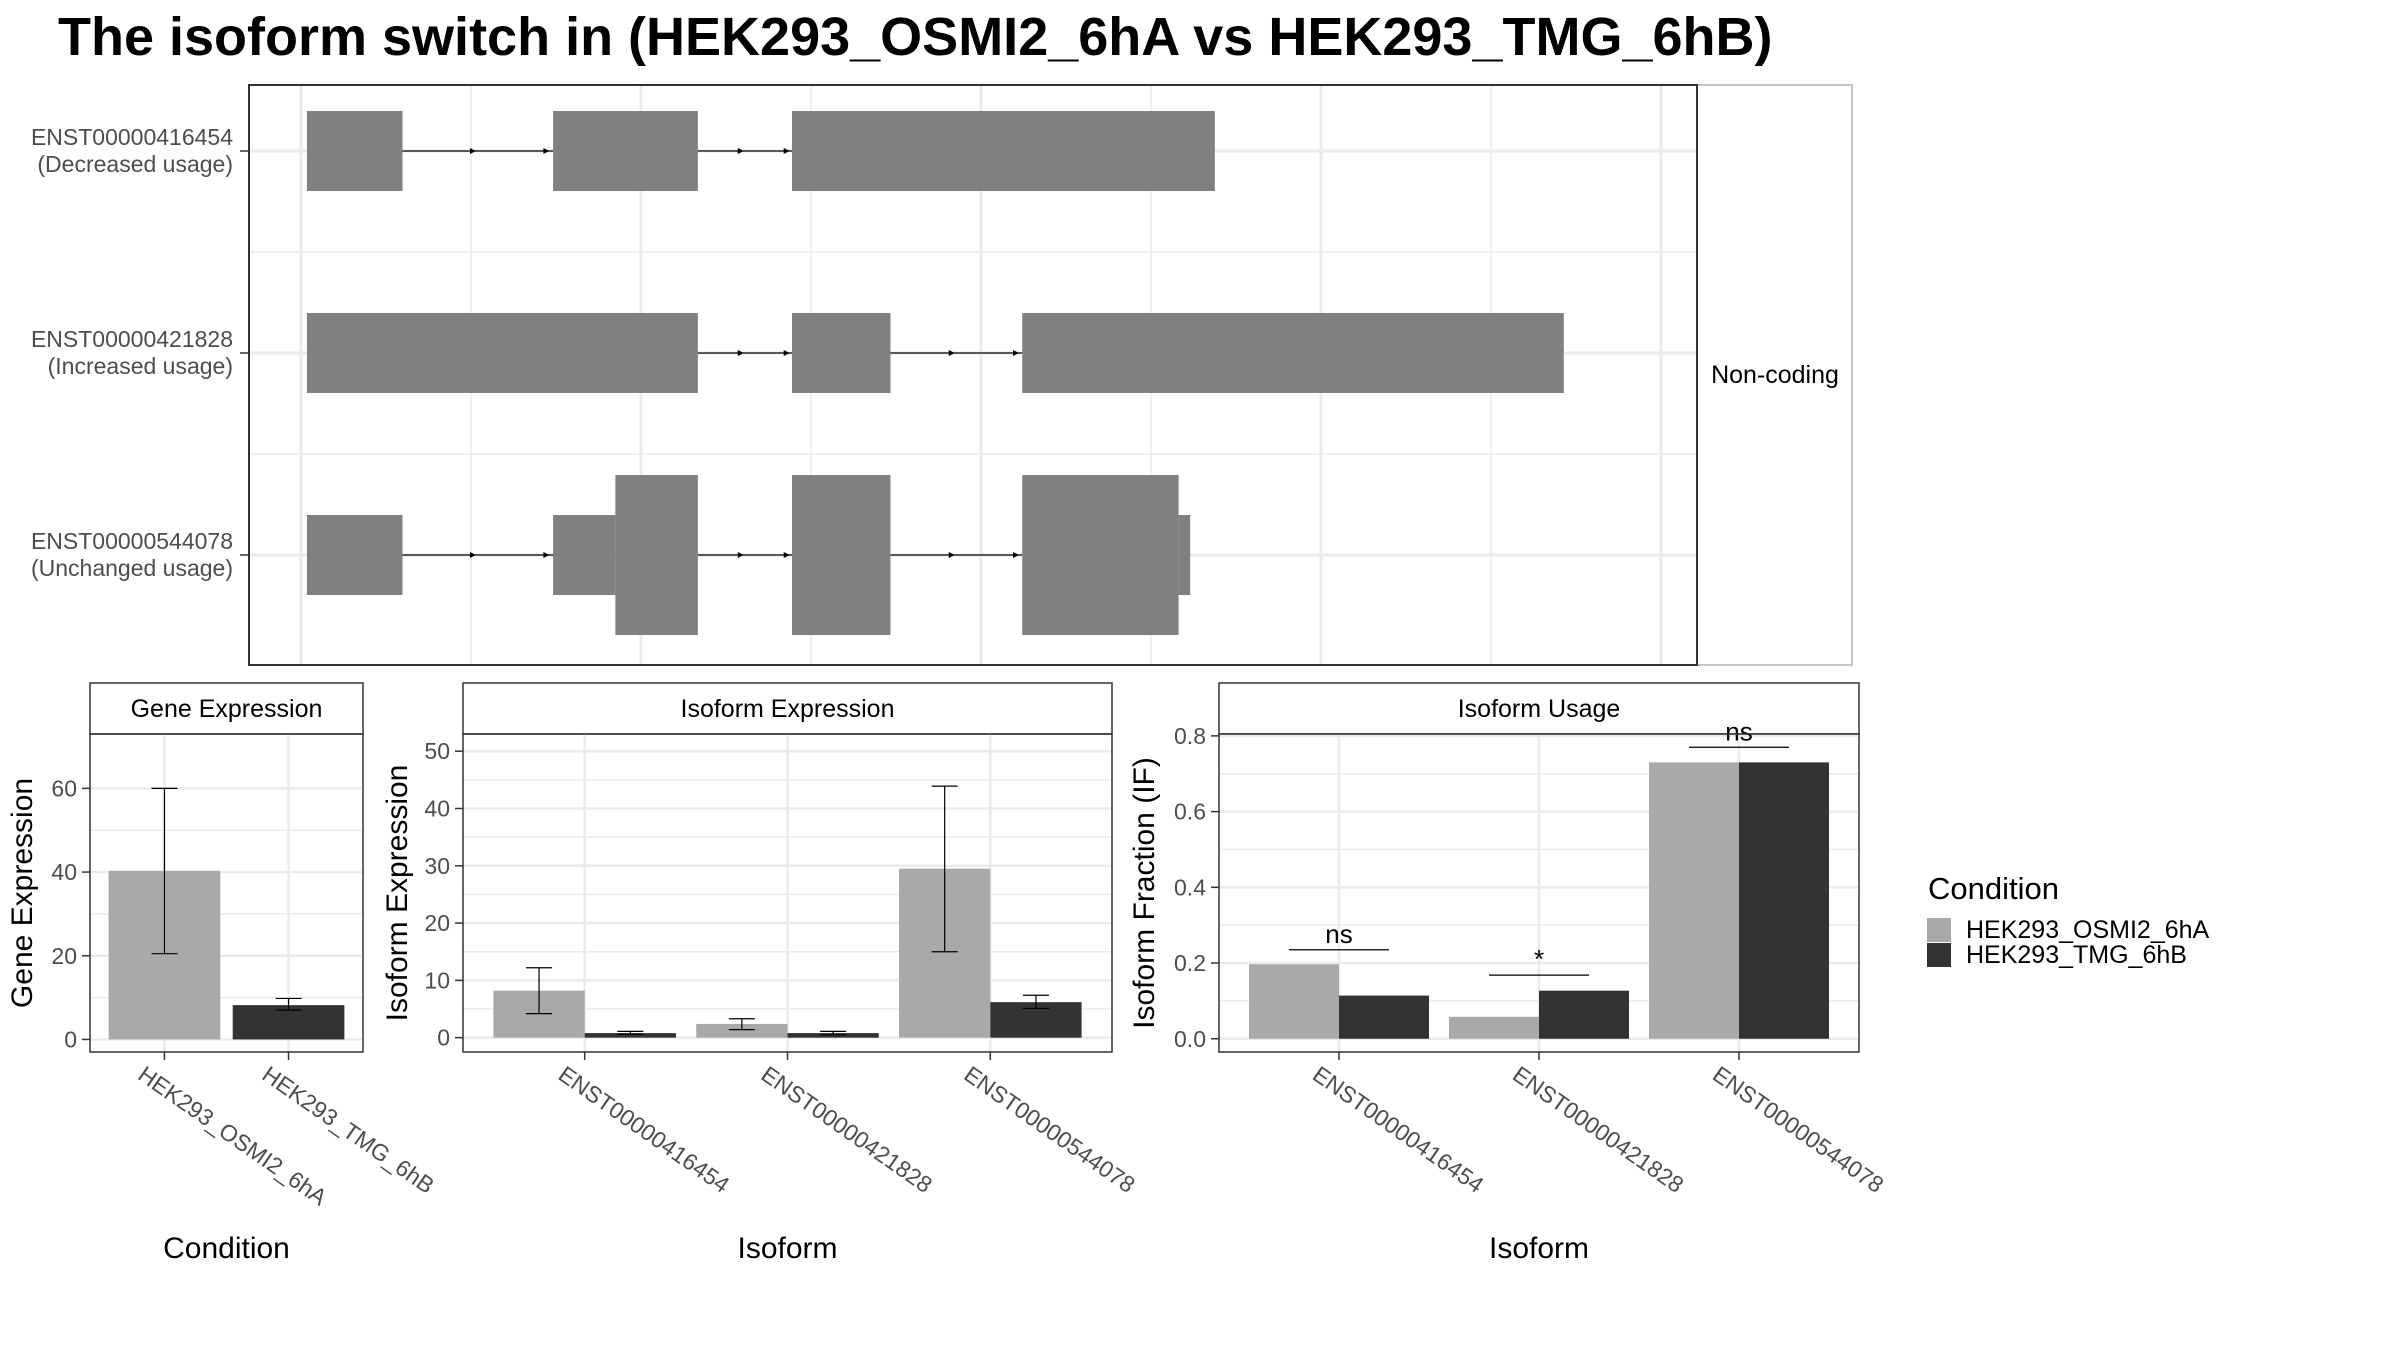 This screenshot has height=1350, width=2400. I want to click on transcript-id-label: ENST00000421828, so click(132, 339).